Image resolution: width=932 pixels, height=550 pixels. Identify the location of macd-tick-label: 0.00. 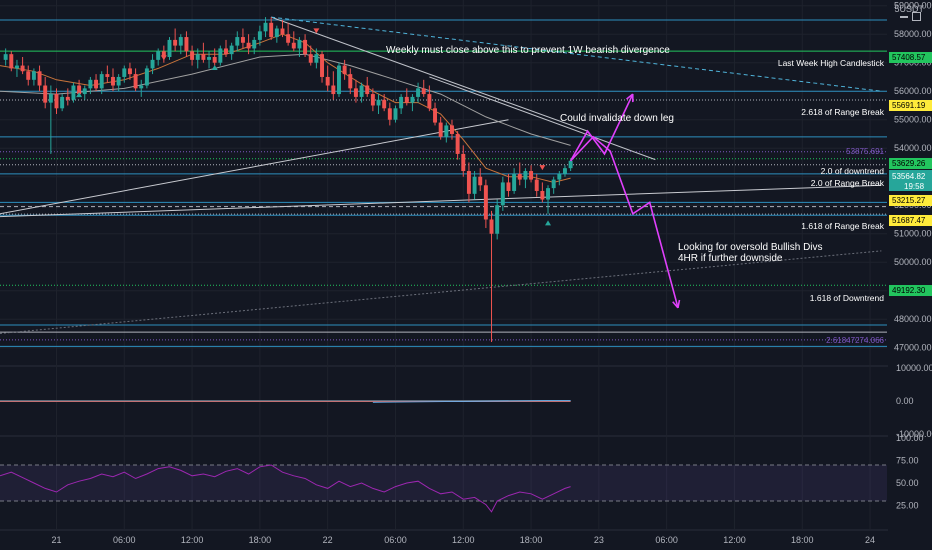
(905, 401).